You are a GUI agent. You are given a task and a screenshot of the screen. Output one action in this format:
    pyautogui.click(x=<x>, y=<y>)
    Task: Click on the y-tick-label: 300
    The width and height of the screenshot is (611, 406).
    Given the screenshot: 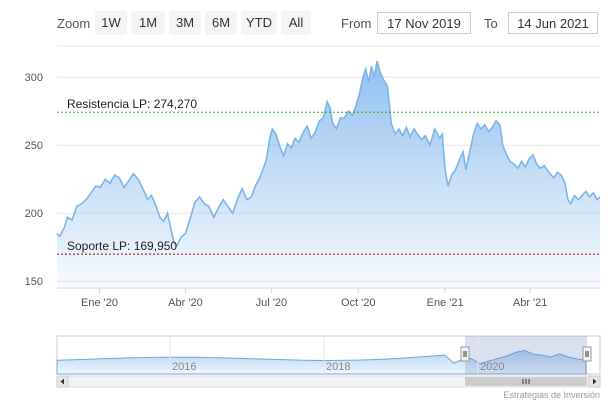 What is the action you would take?
    pyautogui.click(x=34, y=78)
    